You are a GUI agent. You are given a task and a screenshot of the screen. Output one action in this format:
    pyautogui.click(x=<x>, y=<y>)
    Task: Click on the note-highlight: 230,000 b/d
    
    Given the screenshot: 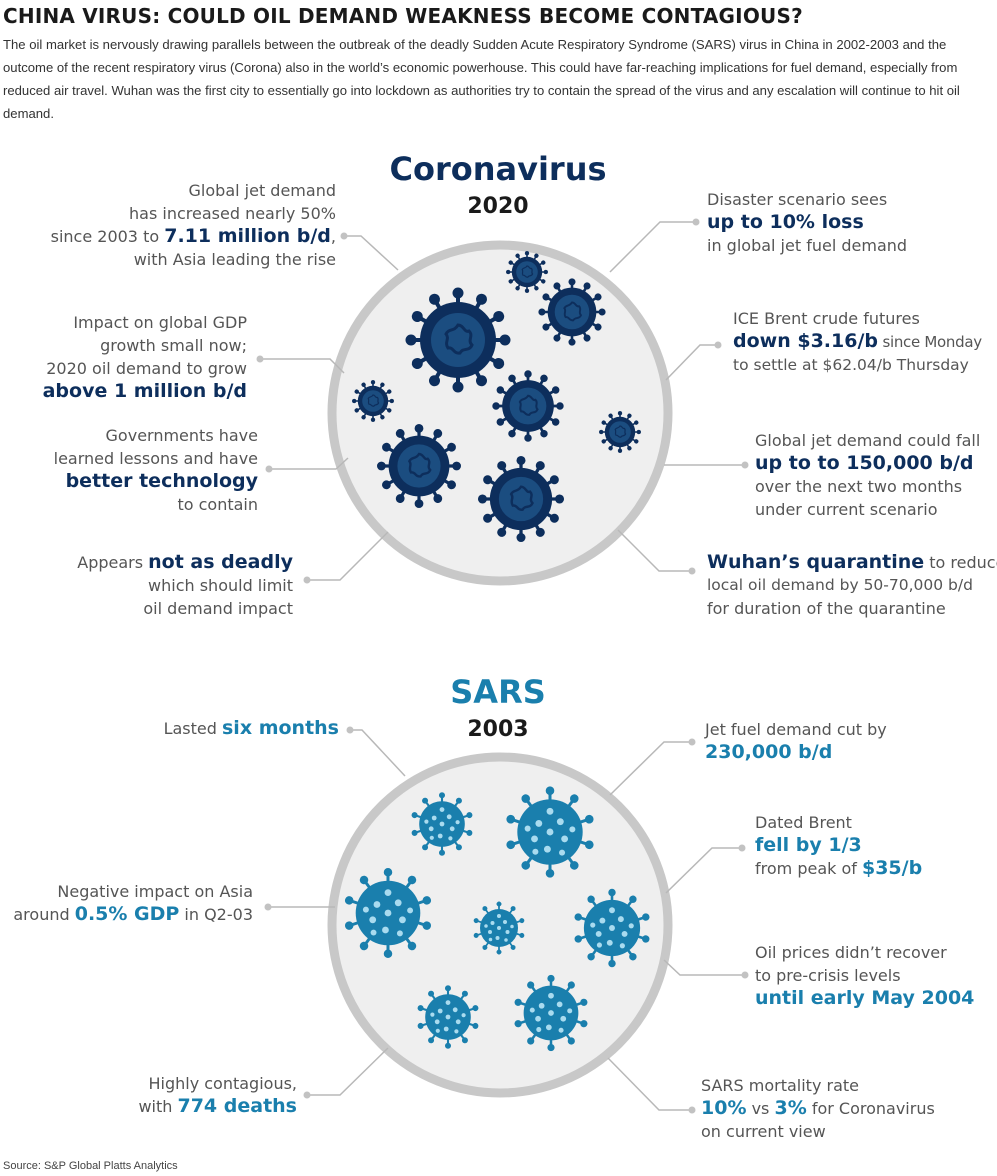 What is the action you would take?
    pyautogui.click(x=769, y=752)
    